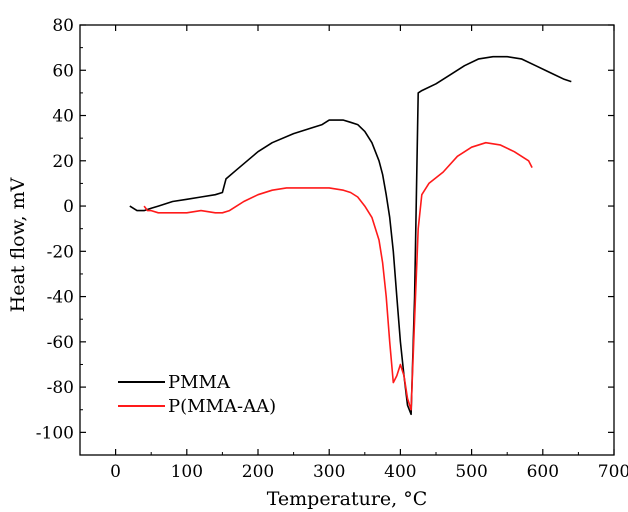 The width and height of the screenshot is (628, 512). Describe the element at coordinates (63, 26) in the screenshot. I see `y-tick-label: 80` at that location.